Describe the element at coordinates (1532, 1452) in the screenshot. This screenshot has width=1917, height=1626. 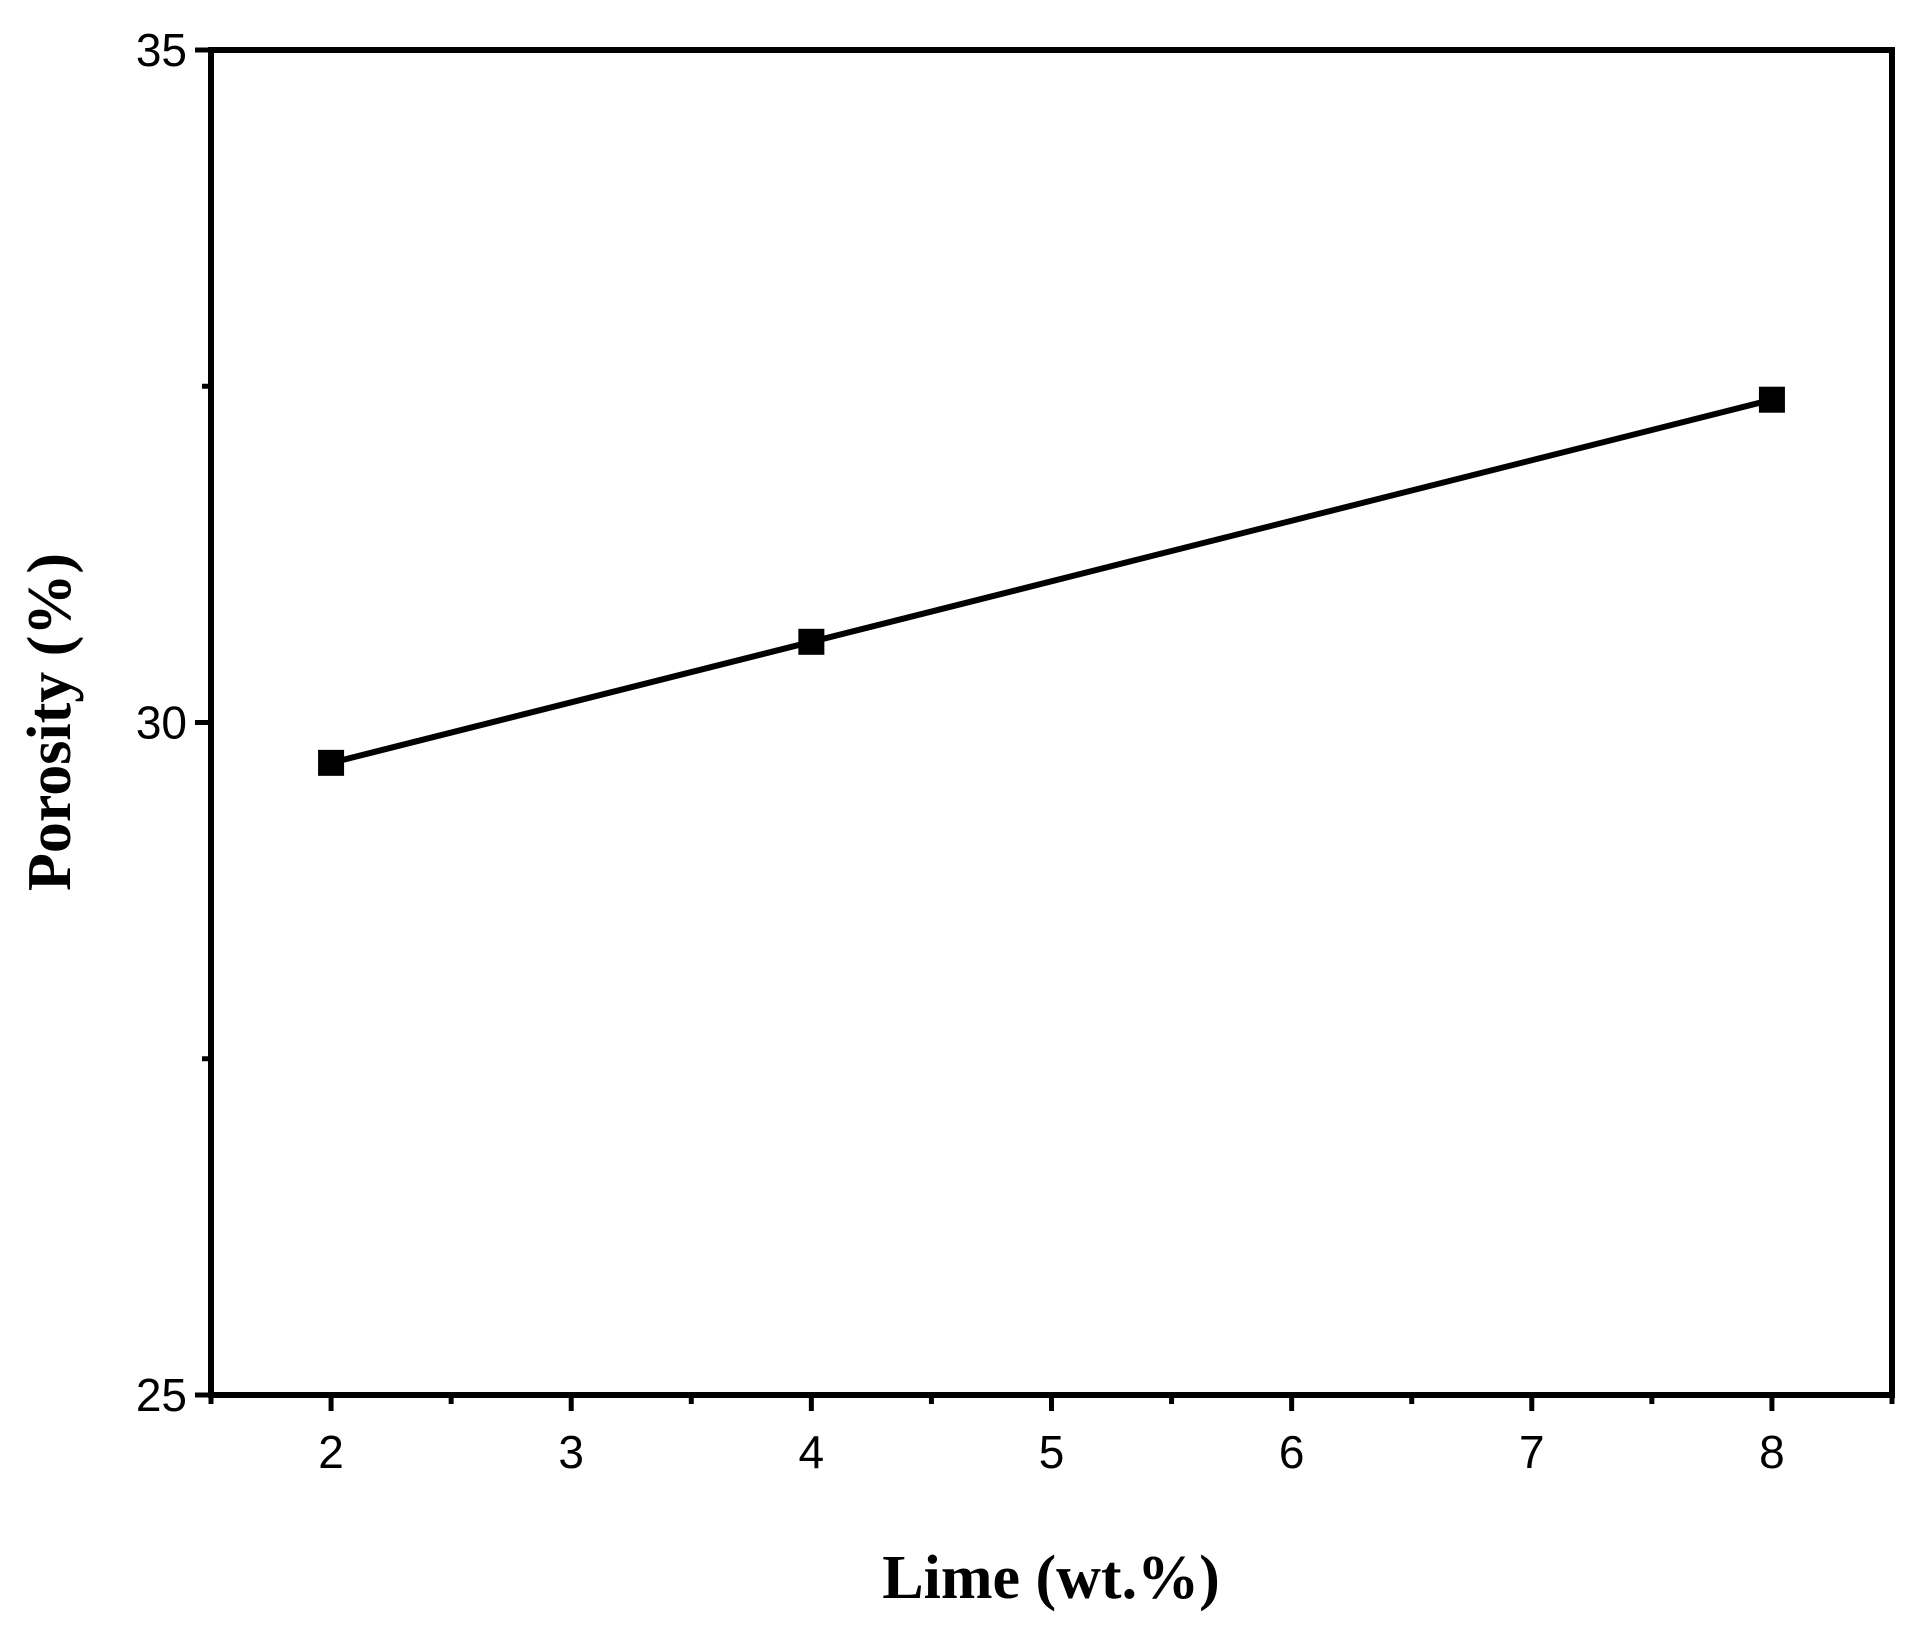
I see `x-tick-label-7: 7` at that location.